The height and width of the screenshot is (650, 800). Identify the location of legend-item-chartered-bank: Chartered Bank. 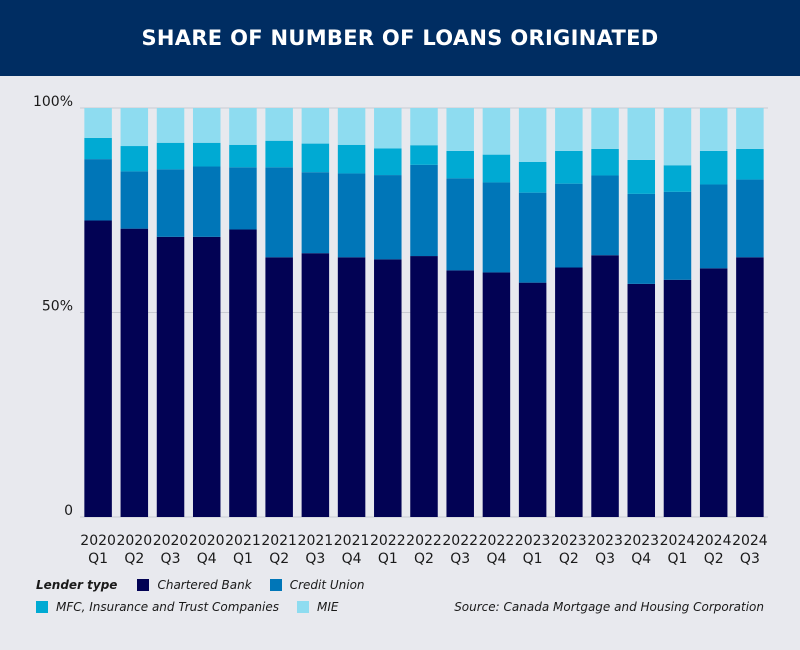
(194, 585).